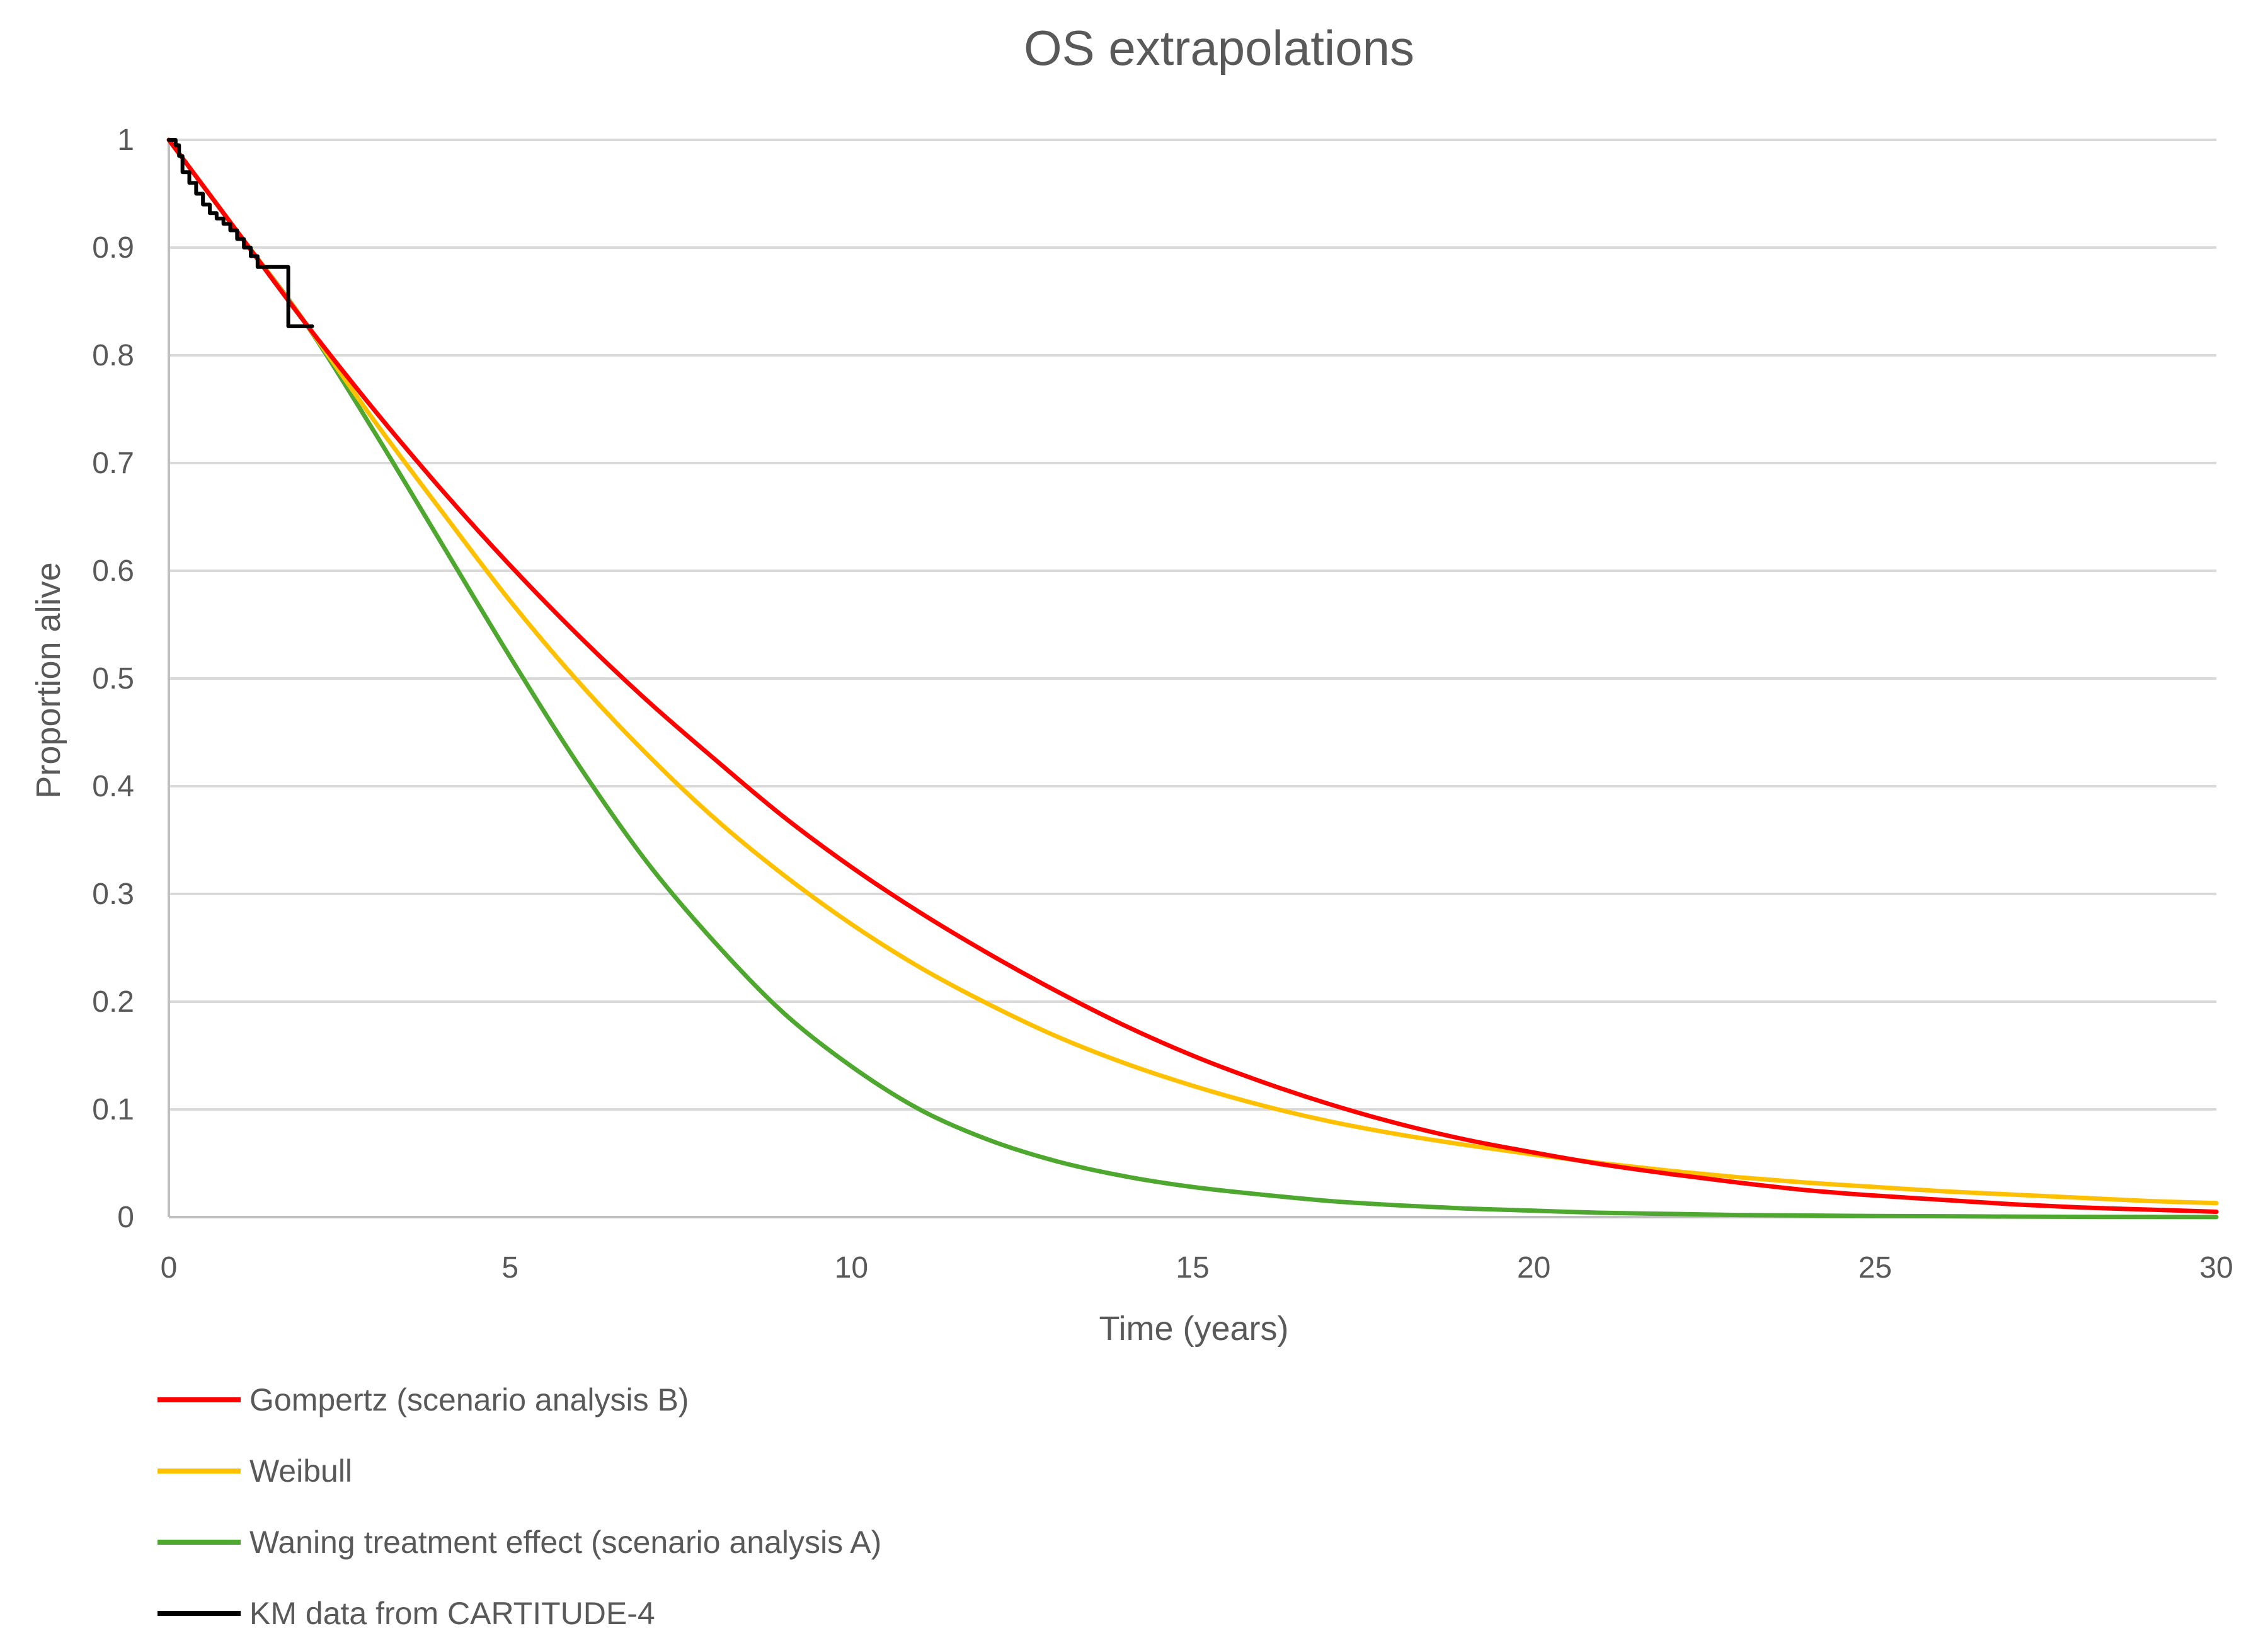 This screenshot has height=1643, width=2268. I want to click on legend-label: Weibull, so click(300, 1471).